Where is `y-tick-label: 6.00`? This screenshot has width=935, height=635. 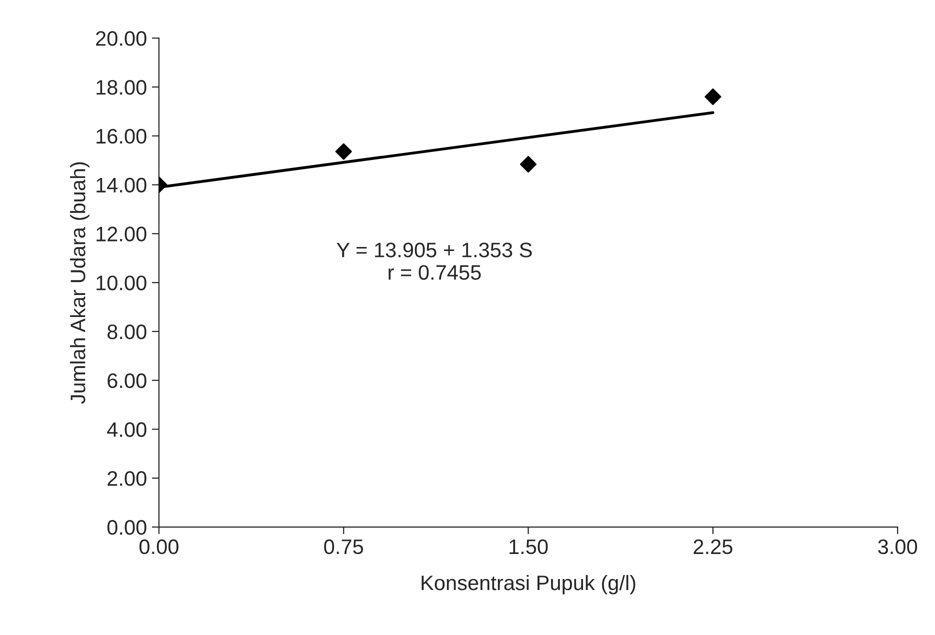 y-tick-label: 6.00 is located at coordinates (127, 380).